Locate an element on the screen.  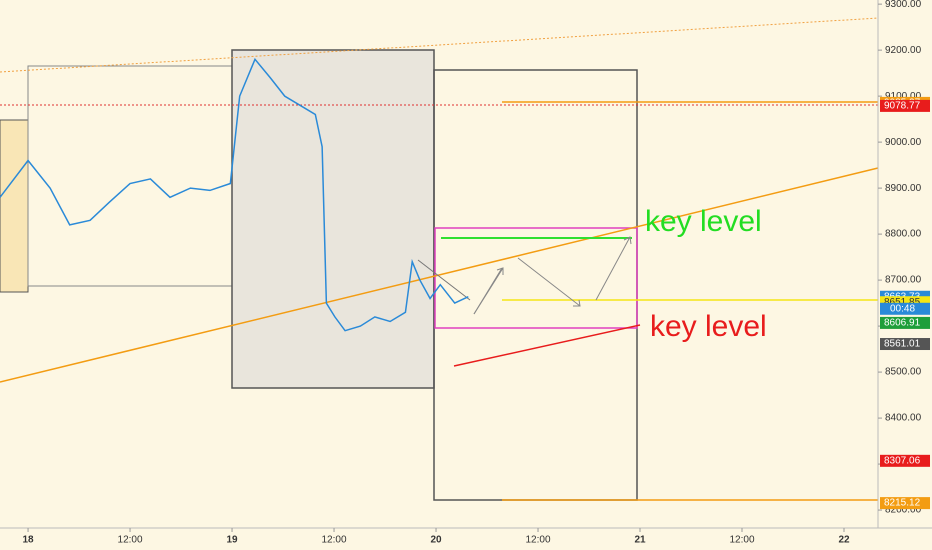
countdown: 00:48 is located at coordinates (902, 308).